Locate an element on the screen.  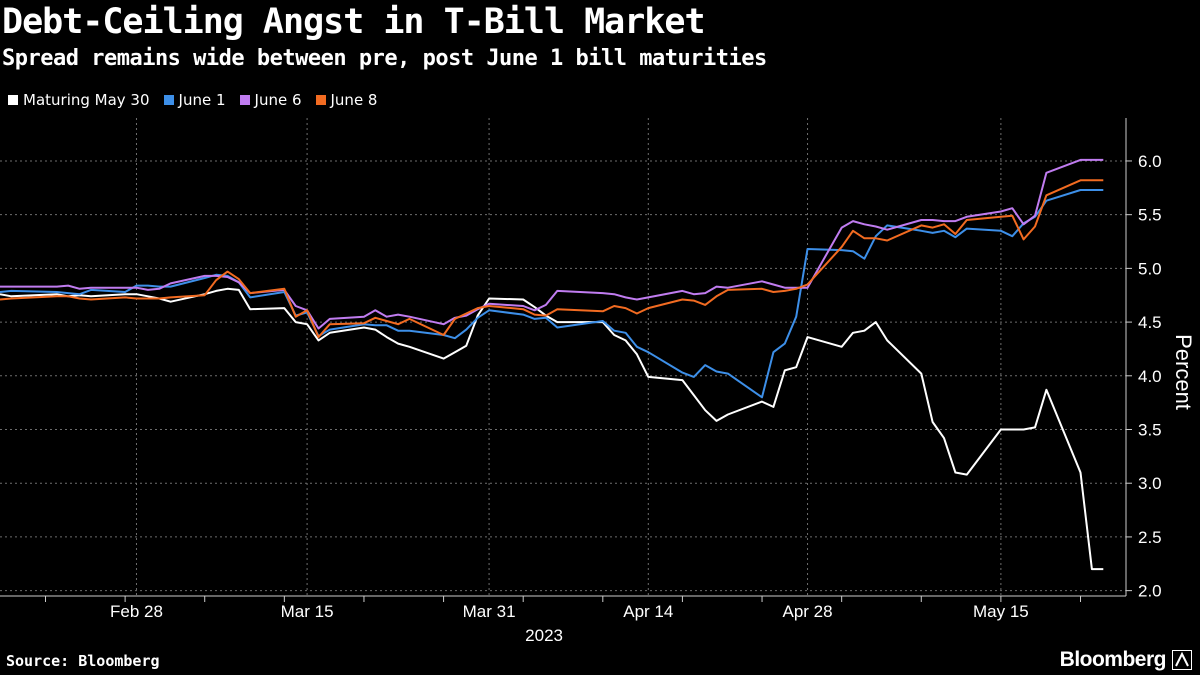
legend-item-june-1: June 1 is located at coordinates (194, 100).